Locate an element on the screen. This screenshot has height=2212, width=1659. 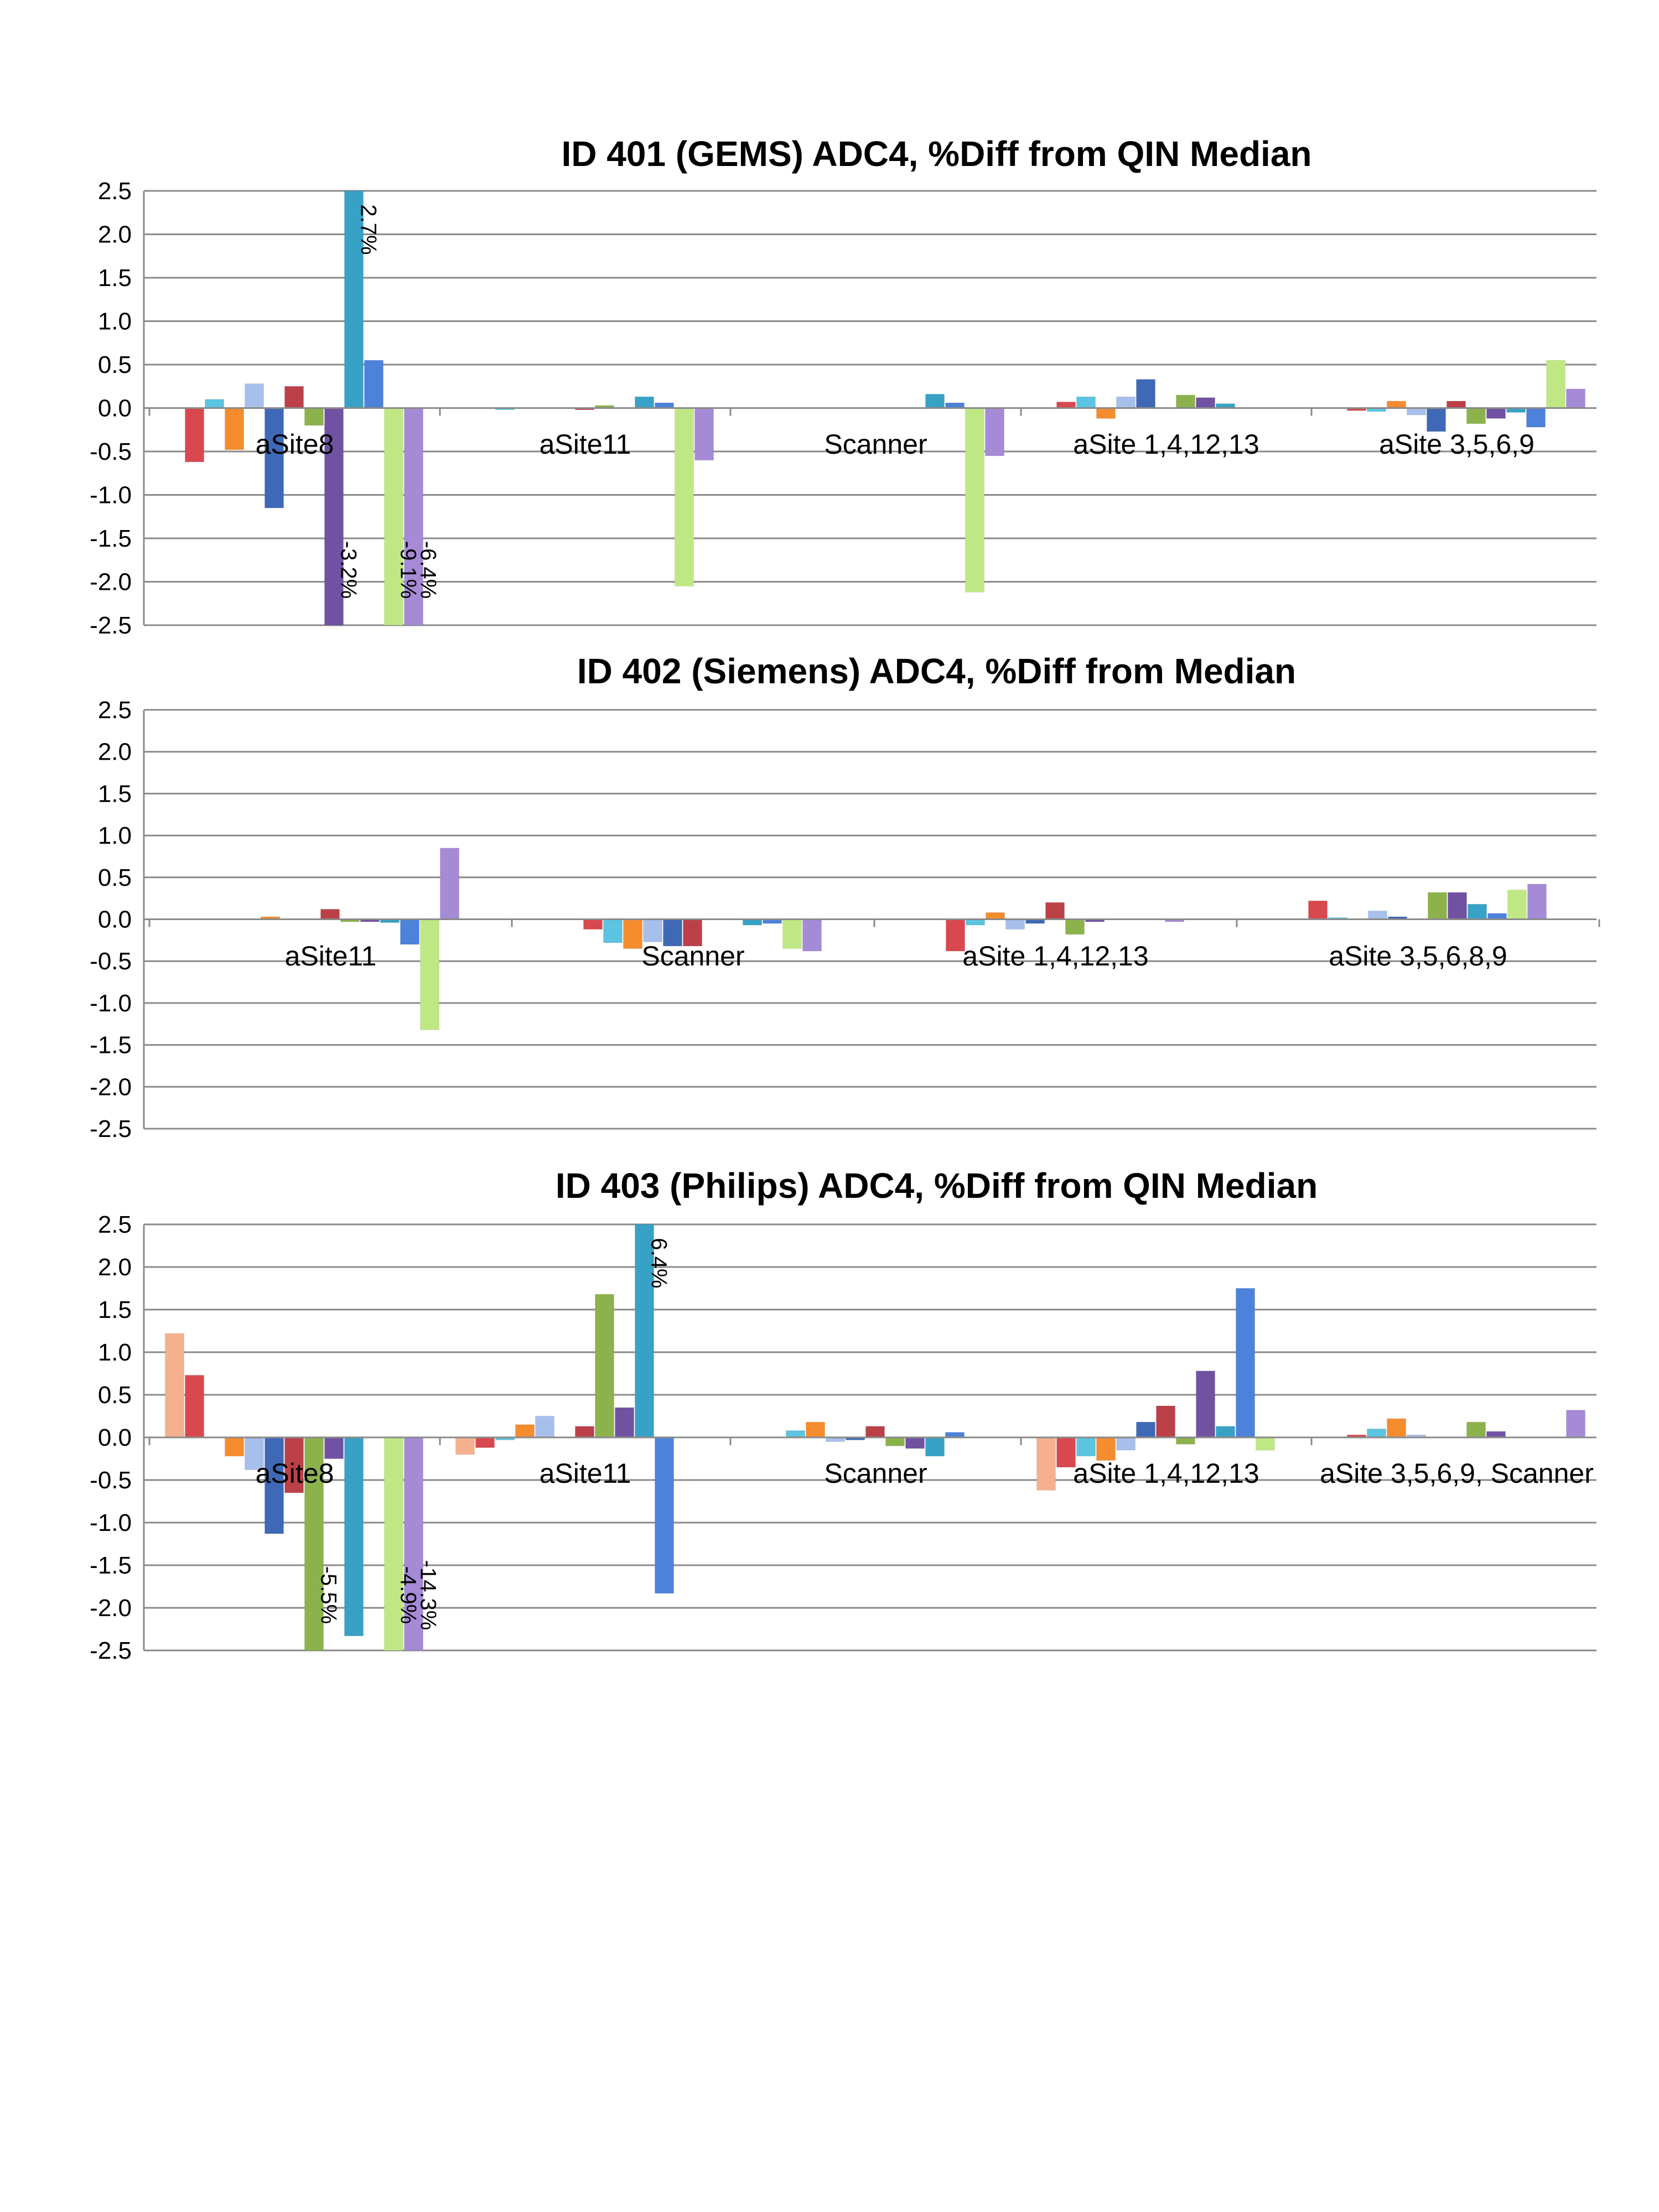
category-label: aSite 1,4,12,13 is located at coordinates (1055, 956).